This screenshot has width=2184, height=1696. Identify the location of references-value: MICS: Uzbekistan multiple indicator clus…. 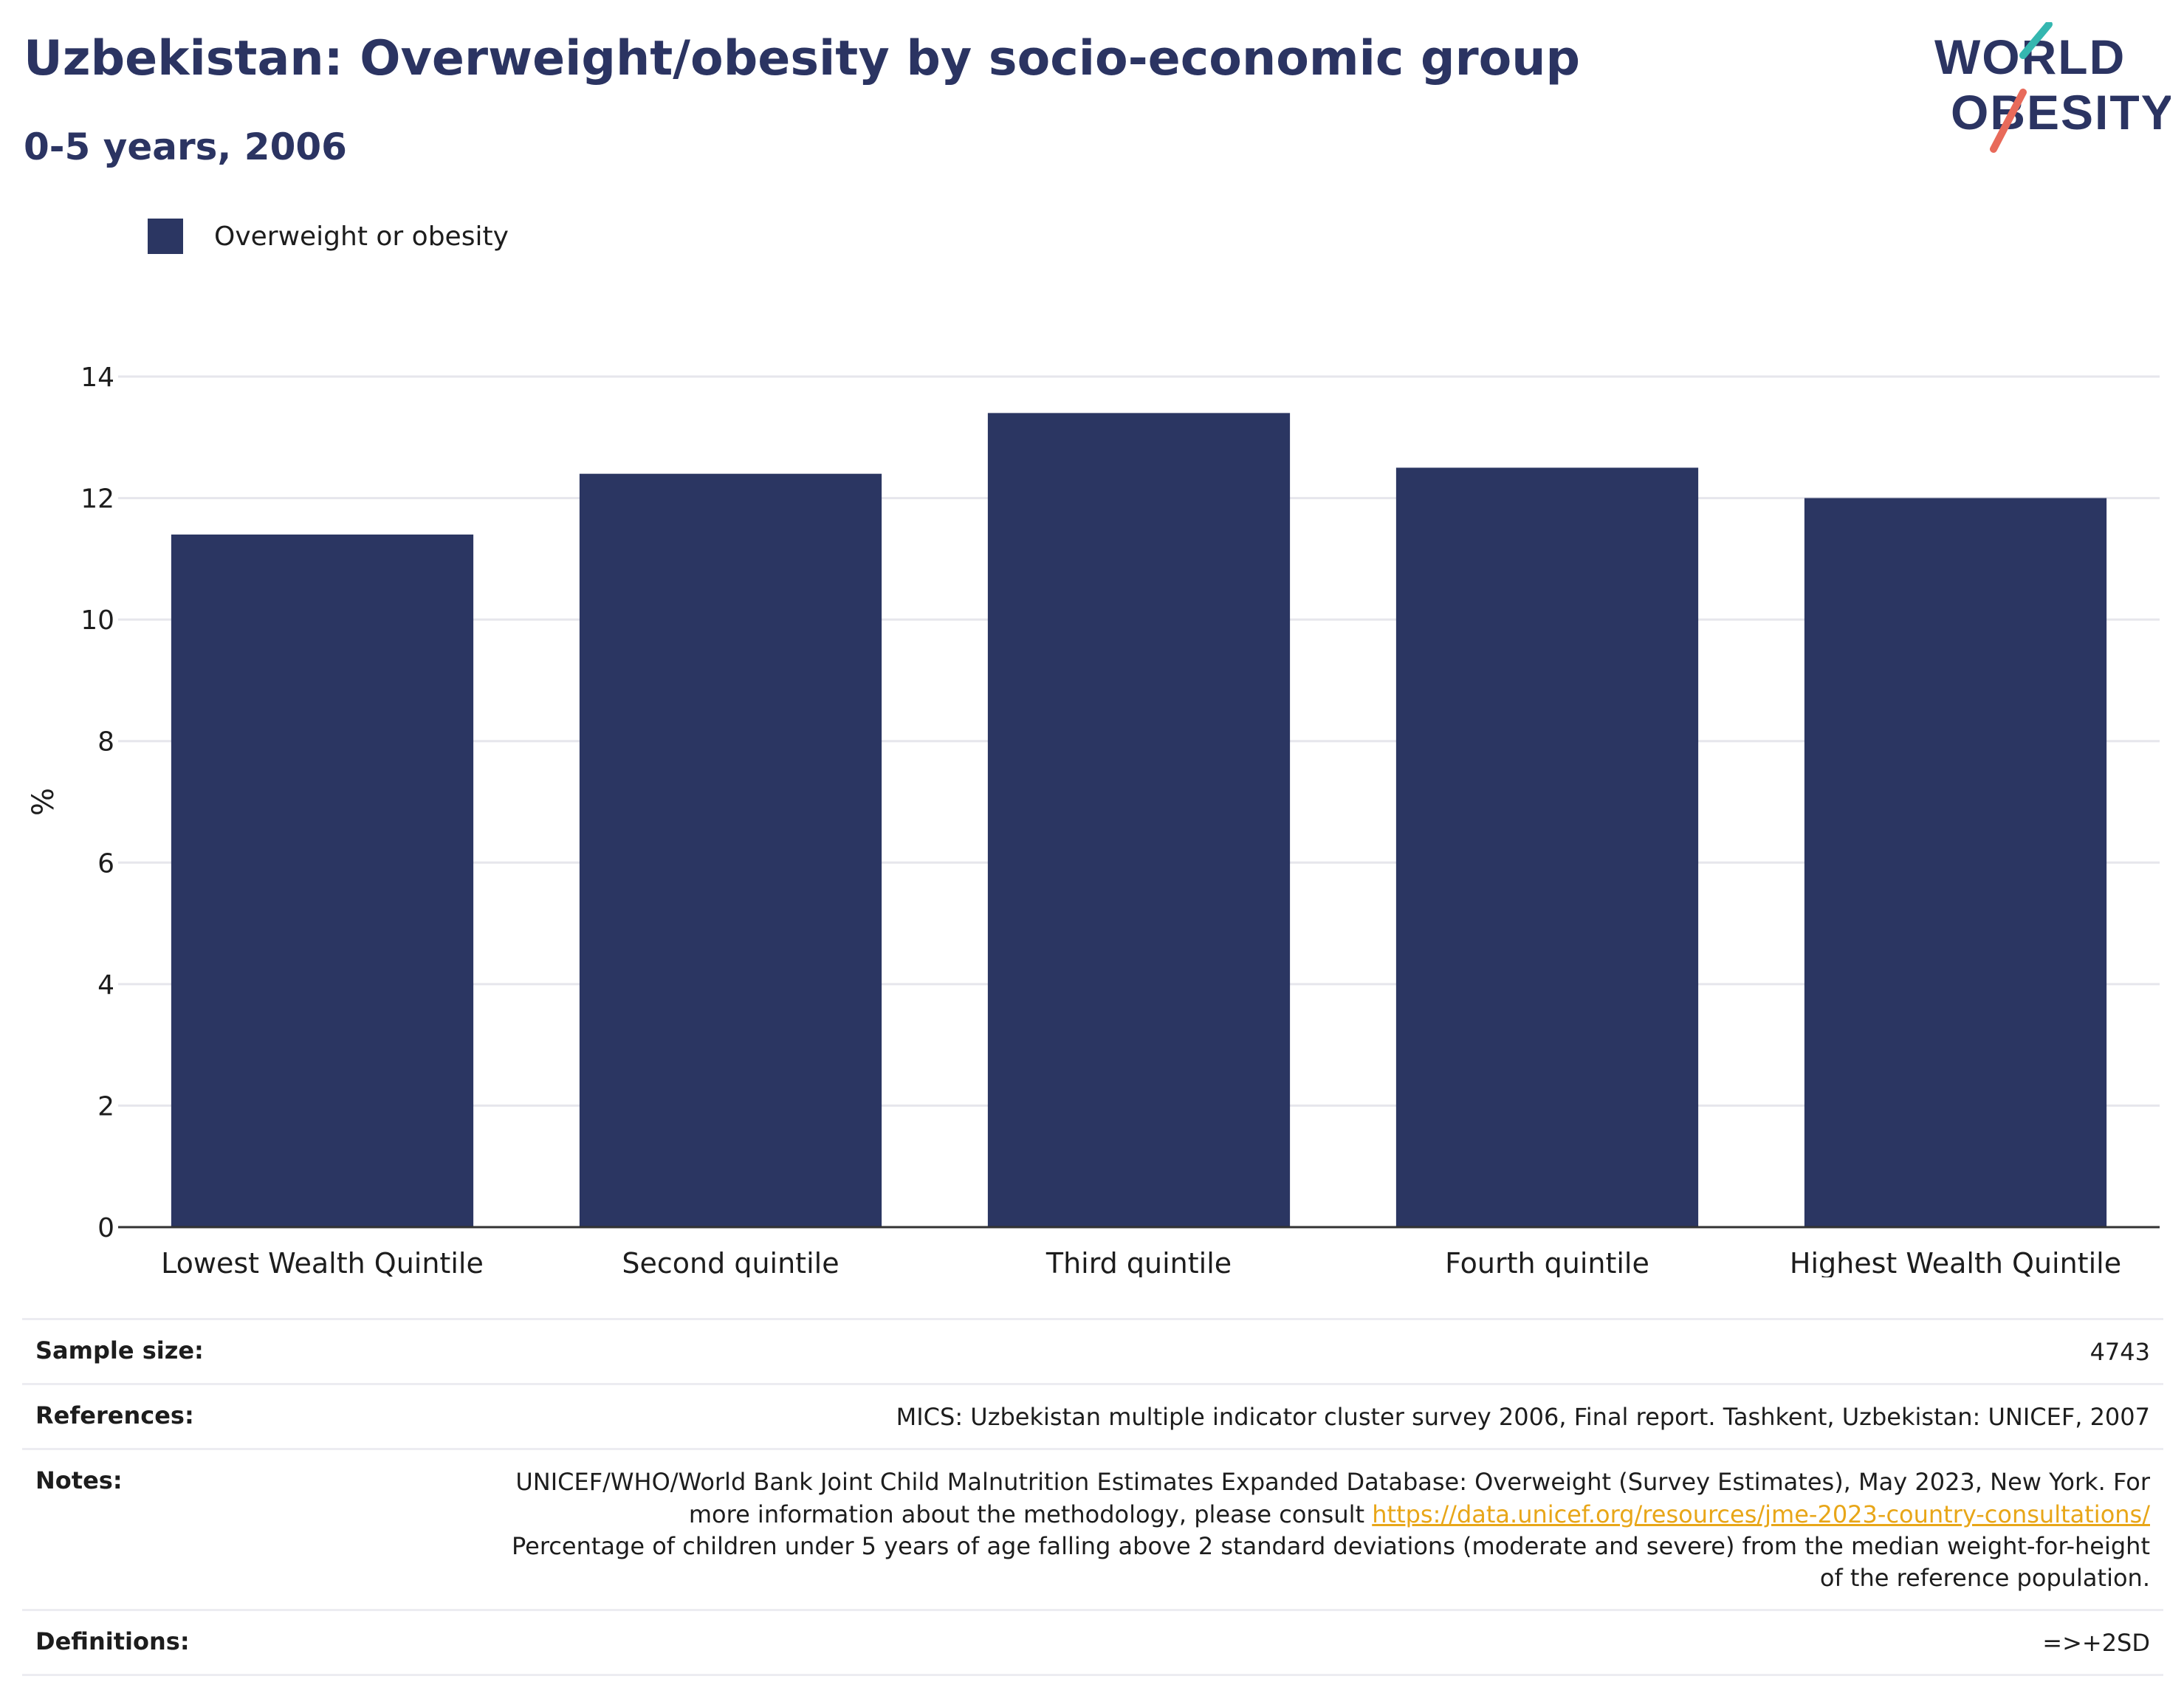
(1523, 1417).